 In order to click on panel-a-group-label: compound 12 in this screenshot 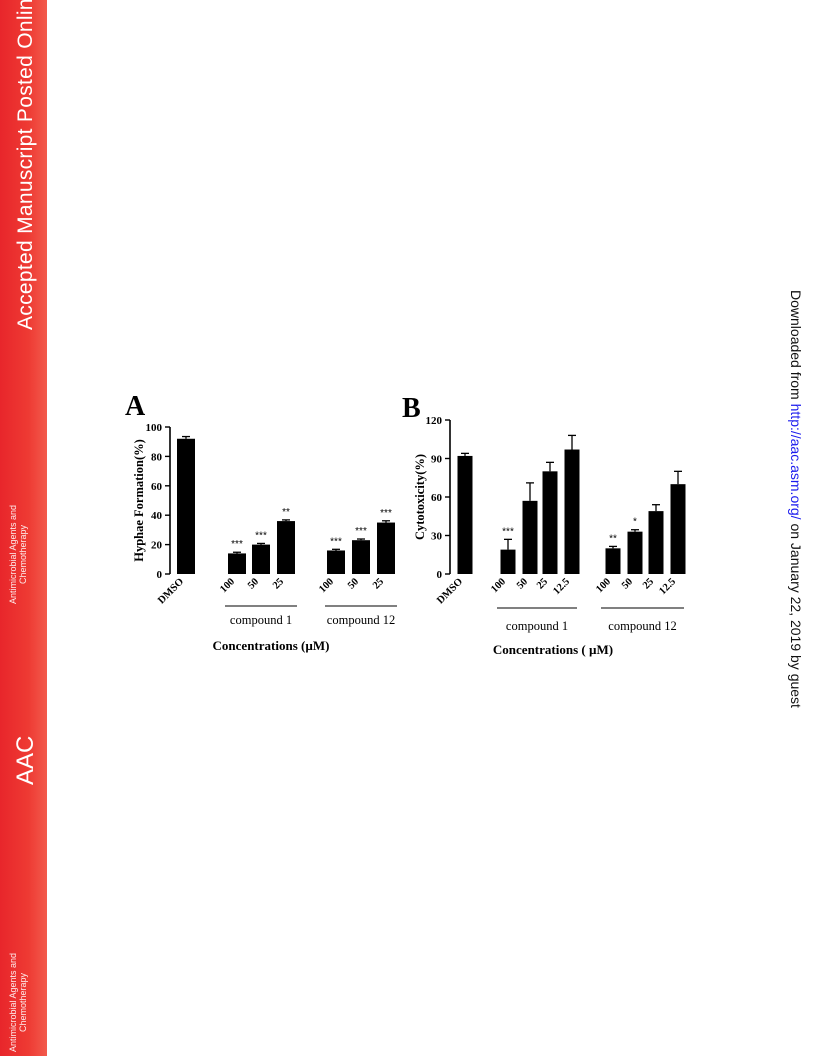, I will do `click(361, 620)`.